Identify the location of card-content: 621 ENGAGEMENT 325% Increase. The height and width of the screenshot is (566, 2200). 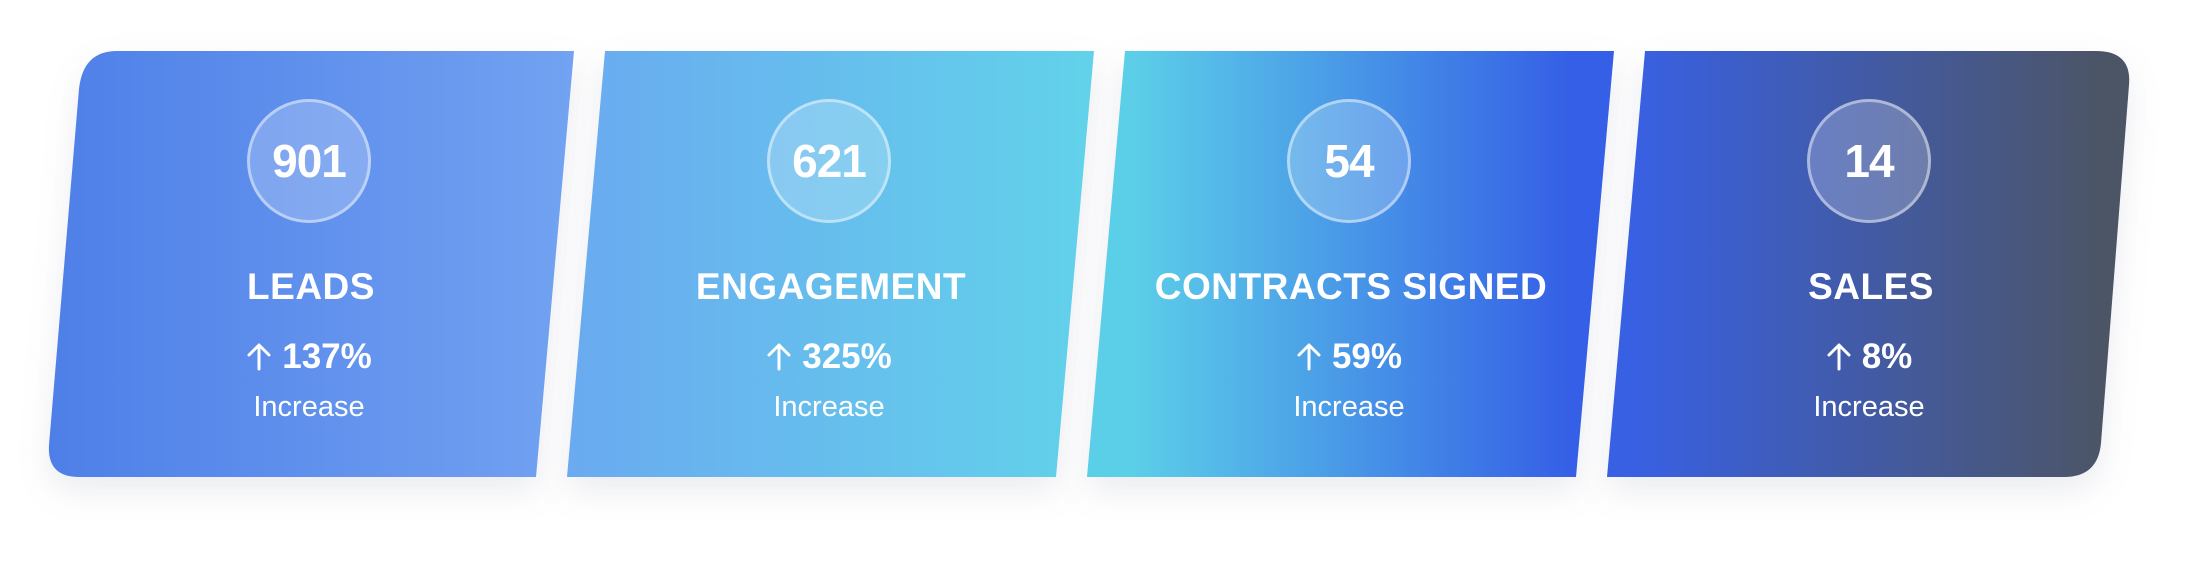
(831, 264).